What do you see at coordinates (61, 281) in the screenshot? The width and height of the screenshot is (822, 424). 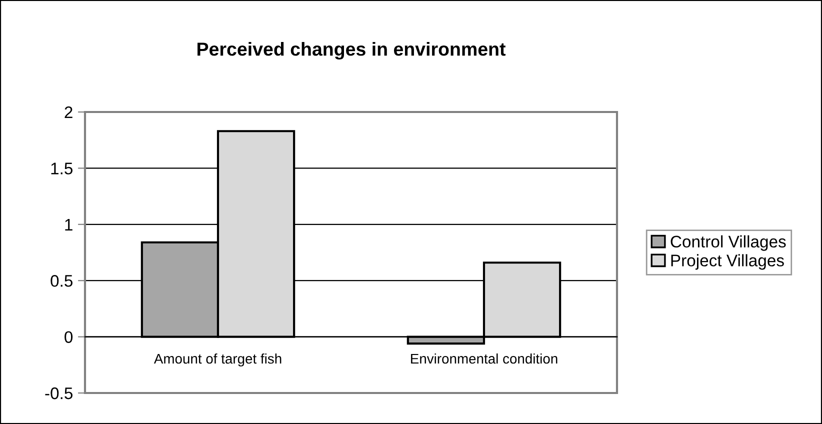 I see `y-tick-label: 0.5` at bounding box center [61, 281].